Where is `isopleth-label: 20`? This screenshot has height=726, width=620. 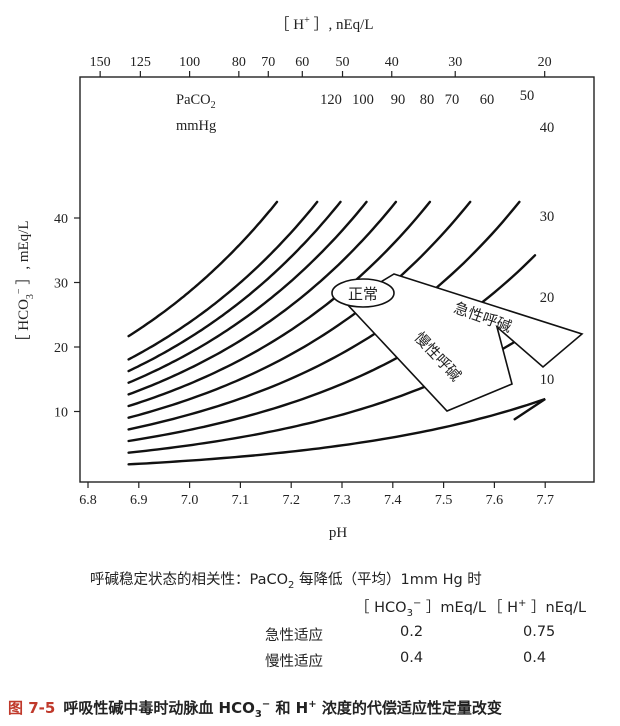 isopleth-label: 20 is located at coordinates (547, 298).